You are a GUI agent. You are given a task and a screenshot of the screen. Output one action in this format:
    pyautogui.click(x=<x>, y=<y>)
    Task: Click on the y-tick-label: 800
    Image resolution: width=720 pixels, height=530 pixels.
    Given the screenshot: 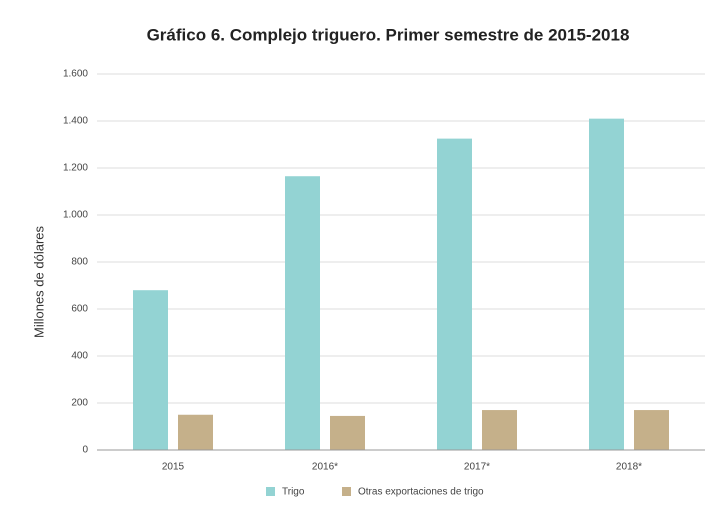 What is the action you would take?
    pyautogui.click(x=79, y=262)
    